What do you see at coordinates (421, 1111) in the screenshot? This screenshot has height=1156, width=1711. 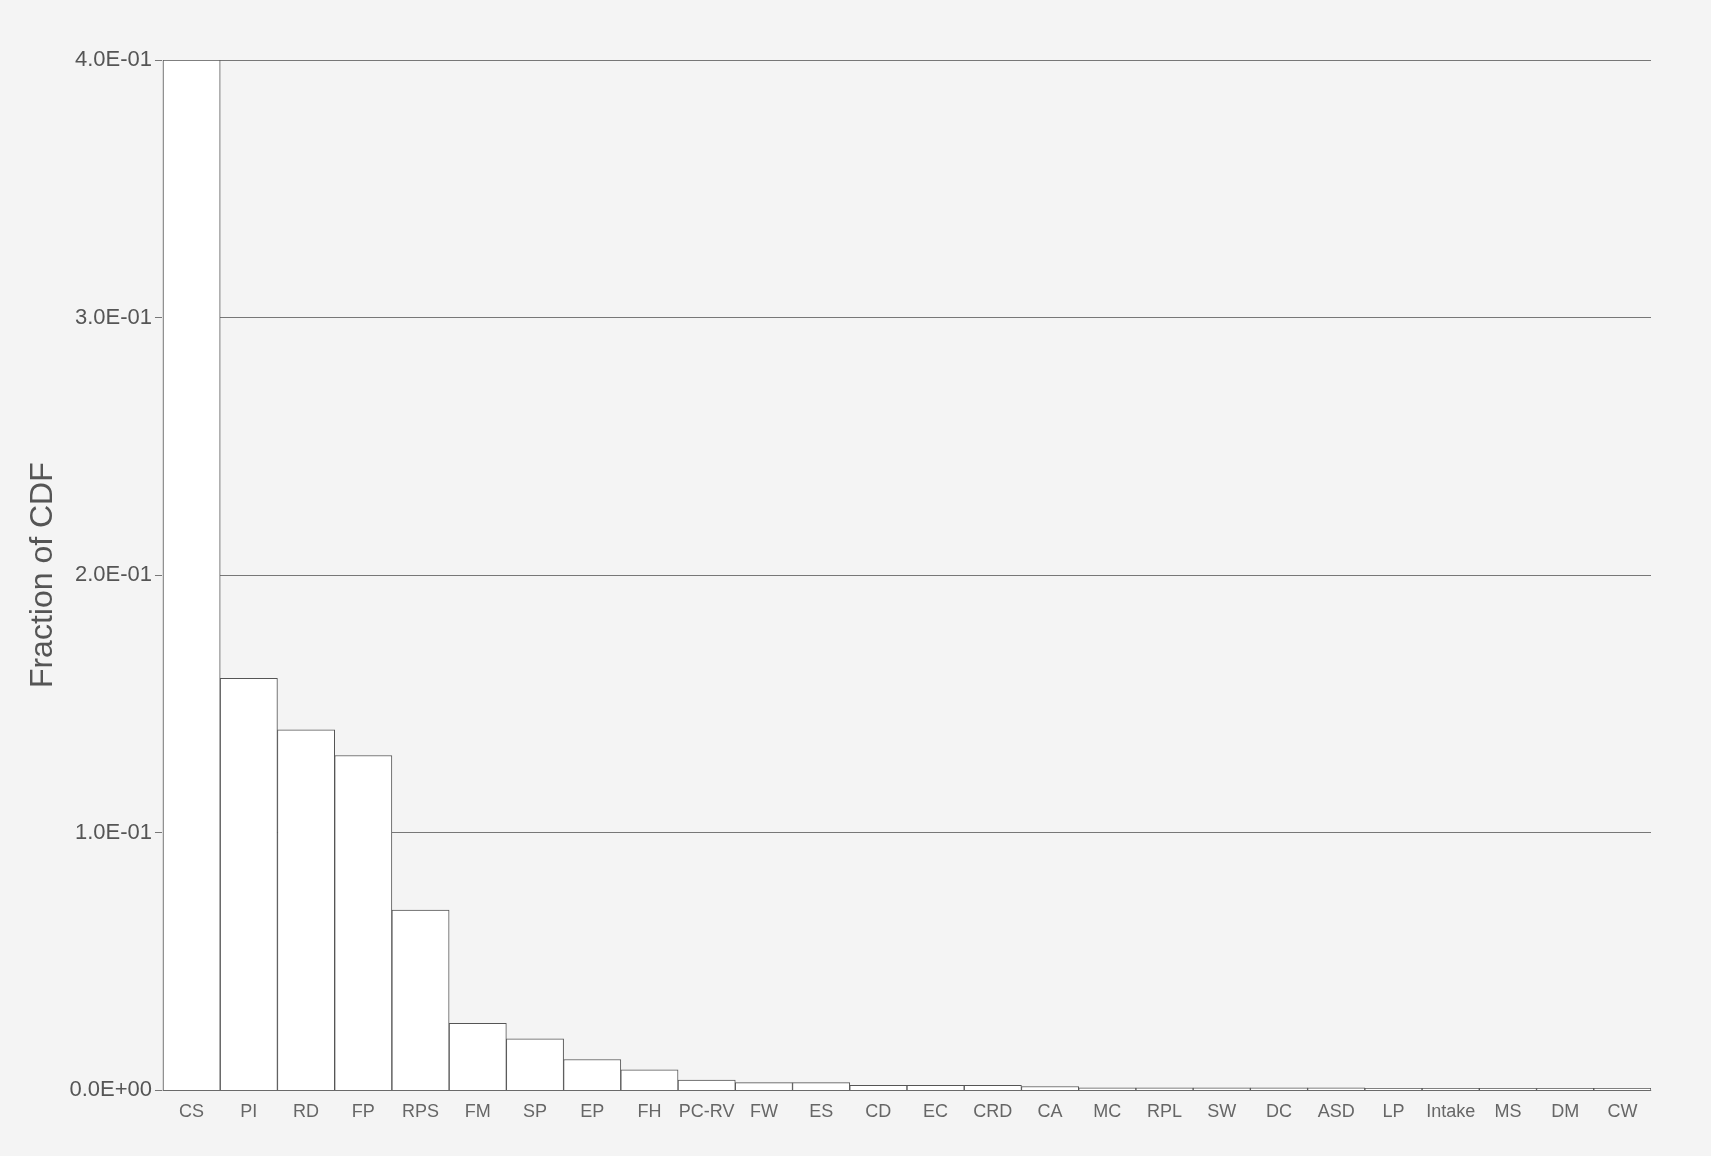 I see `x-tick-label: RPS` at bounding box center [421, 1111].